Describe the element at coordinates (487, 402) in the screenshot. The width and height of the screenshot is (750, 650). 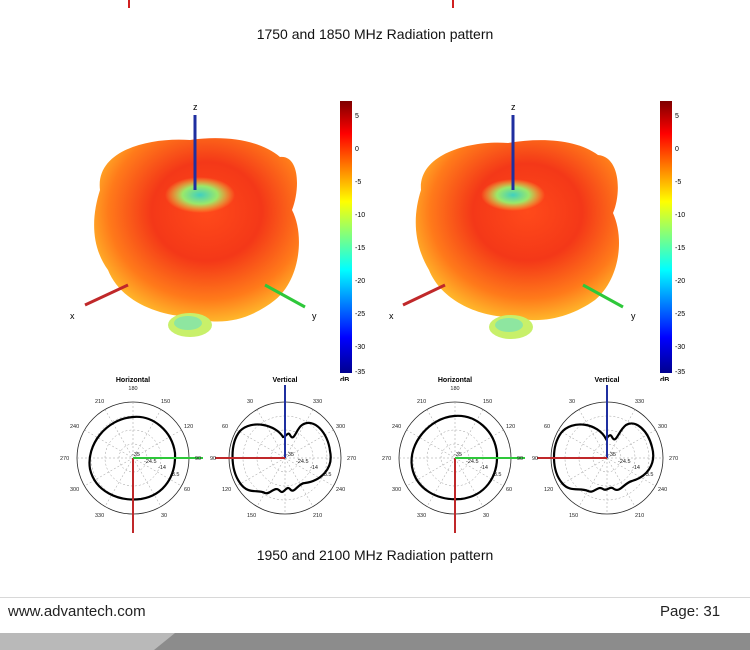
I see `h-angle: 150` at that location.